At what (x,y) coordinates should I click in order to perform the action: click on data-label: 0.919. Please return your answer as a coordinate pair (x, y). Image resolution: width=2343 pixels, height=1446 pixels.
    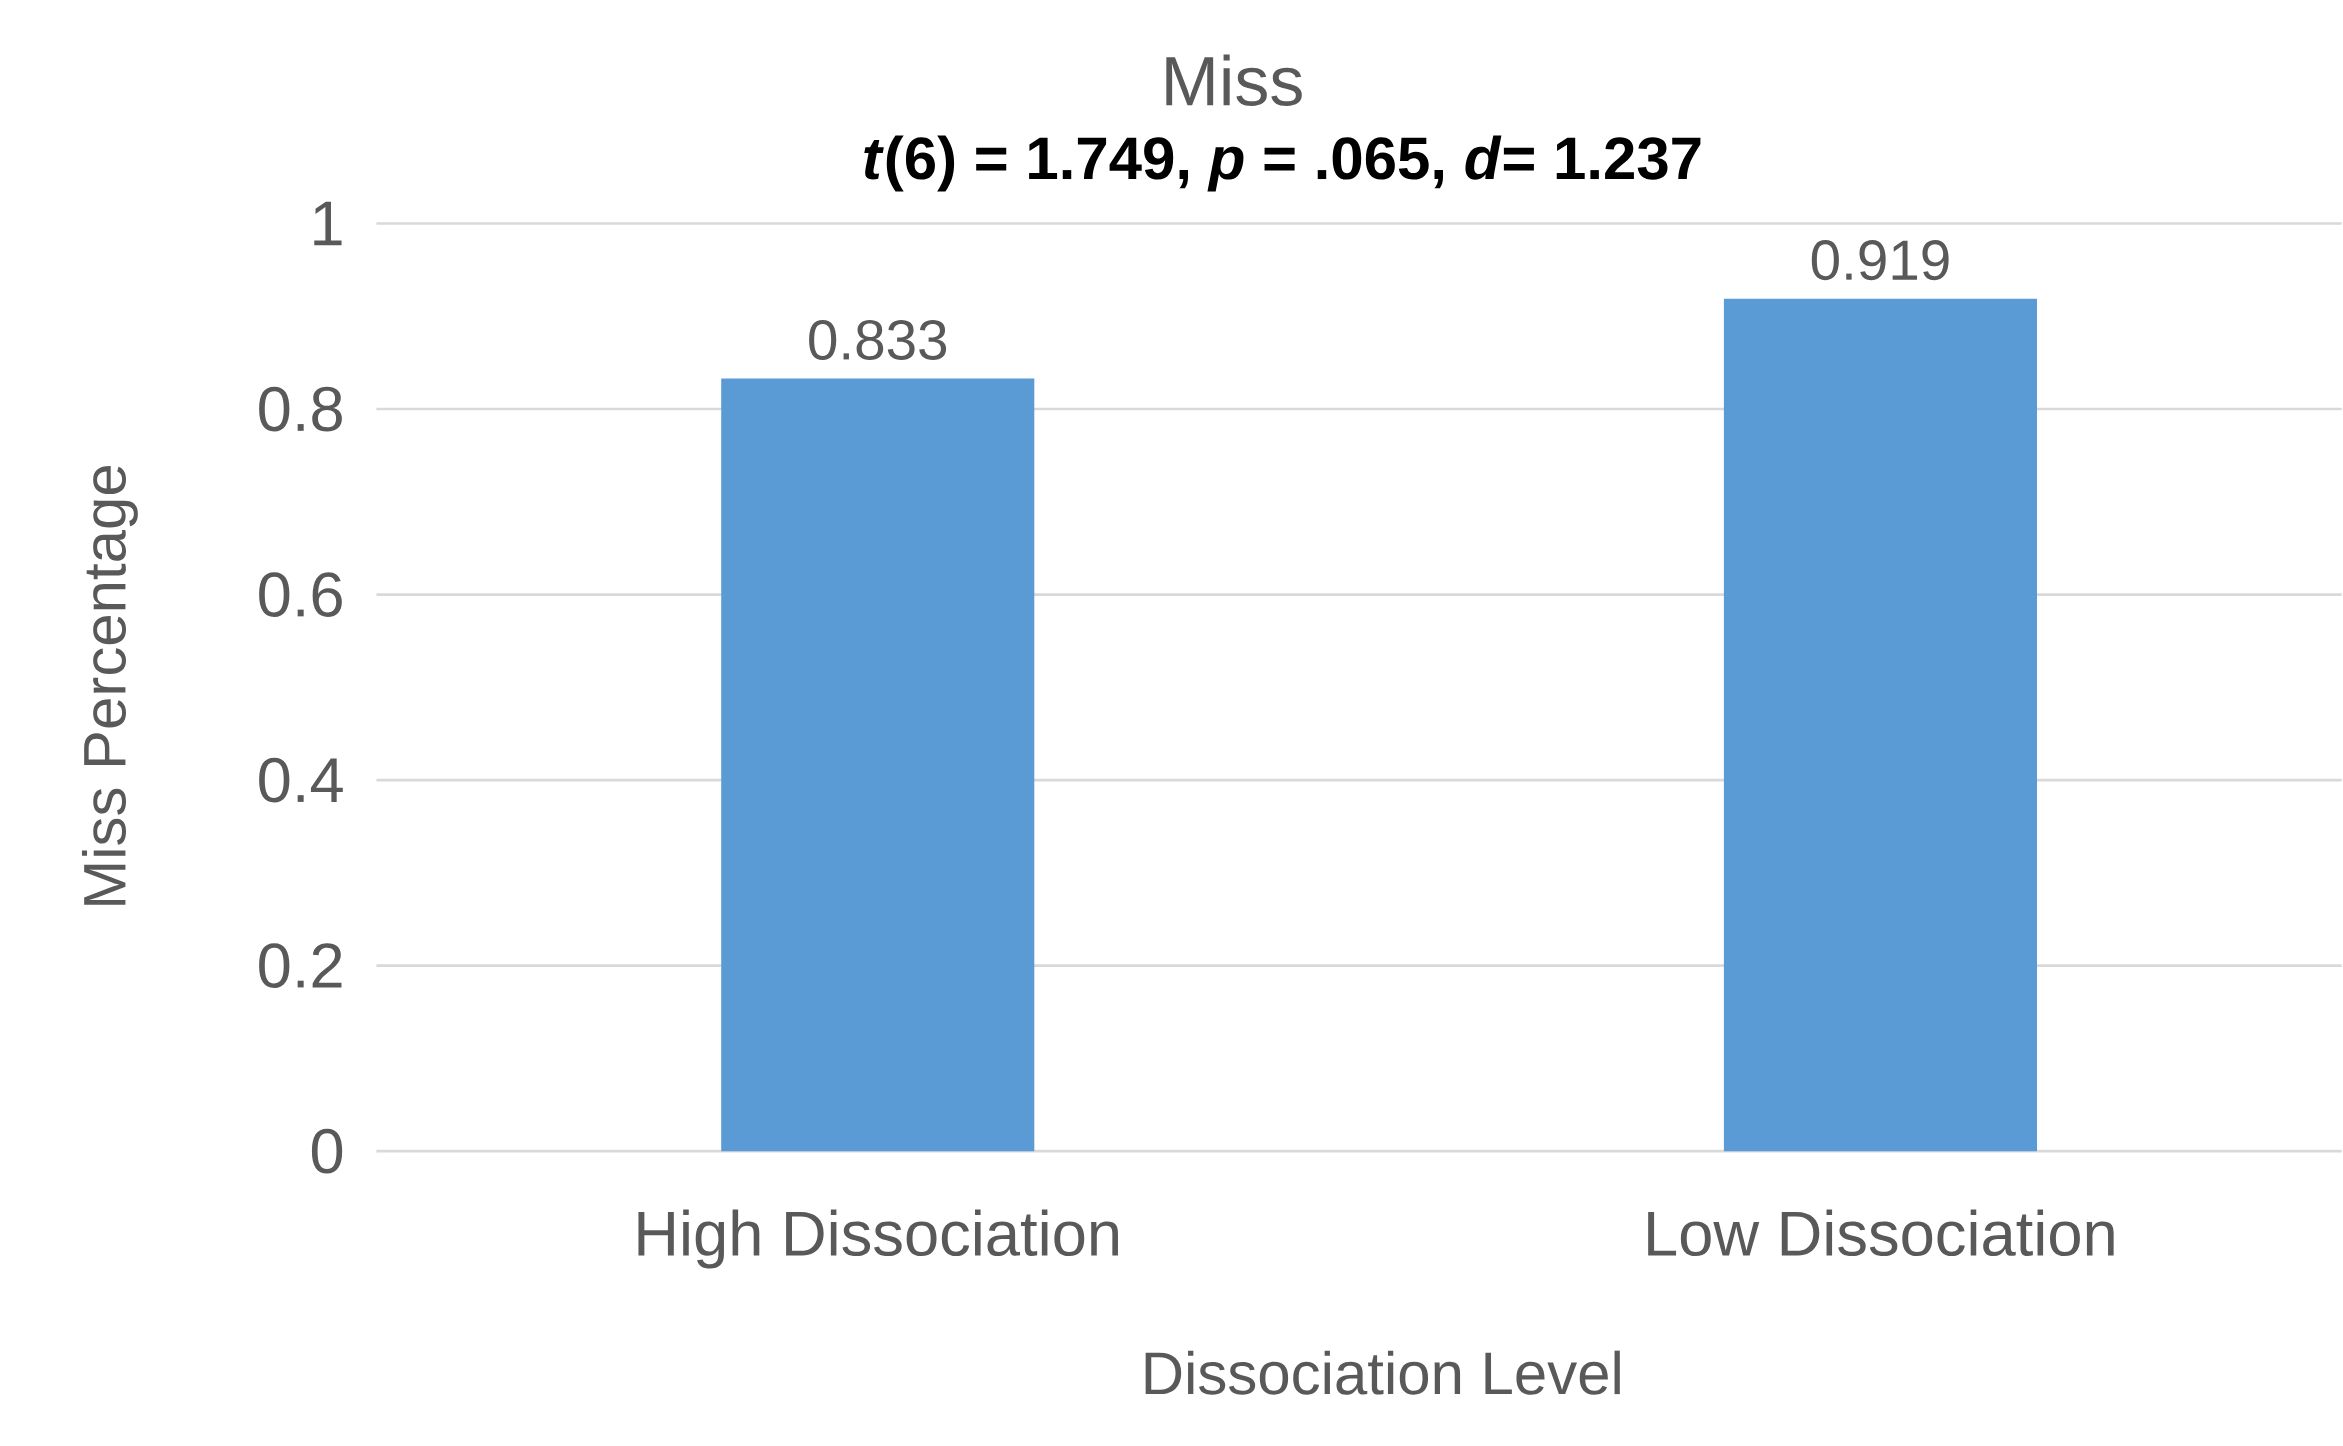
    Looking at the image, I should click on (1880, 260).